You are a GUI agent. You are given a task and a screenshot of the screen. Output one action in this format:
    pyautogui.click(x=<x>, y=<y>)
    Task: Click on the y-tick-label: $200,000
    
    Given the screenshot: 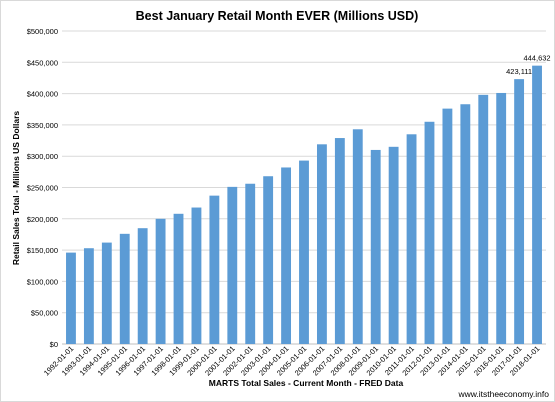 What is the action you would take?
    pyautogui.click(x=42, y=219)
    